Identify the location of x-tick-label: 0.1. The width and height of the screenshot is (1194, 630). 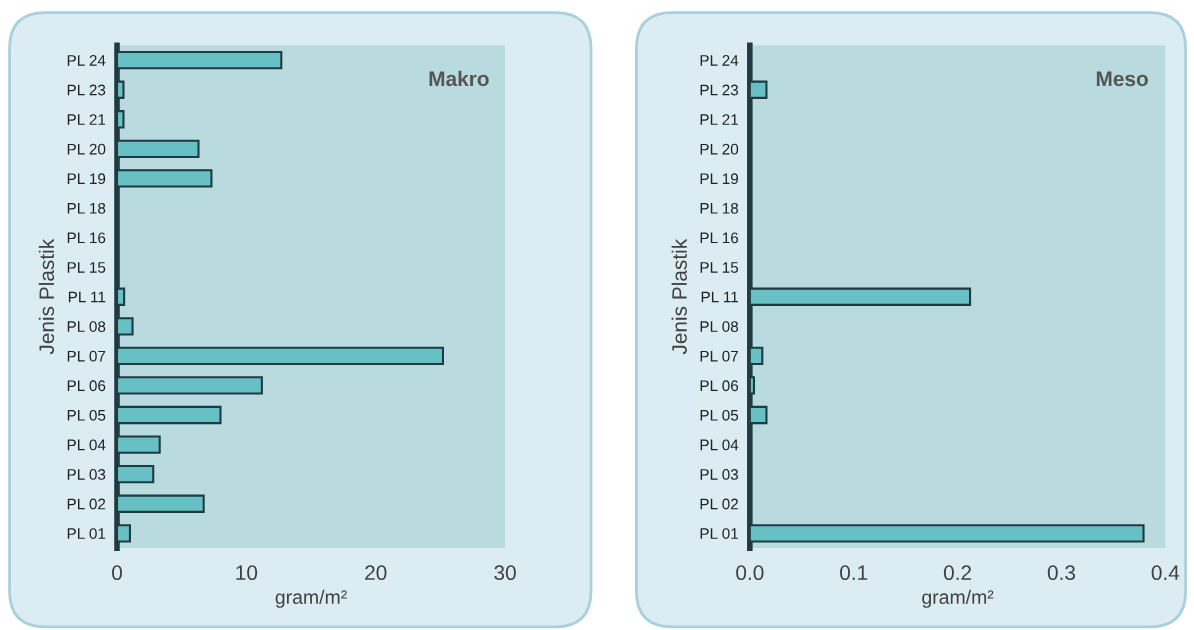
(854, 573).